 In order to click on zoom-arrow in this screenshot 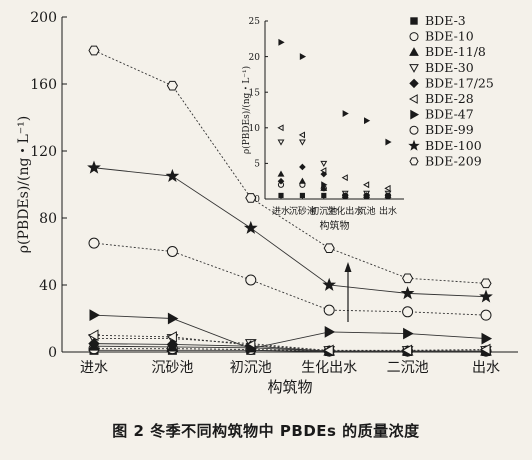, I will do `click(348, 292)`.